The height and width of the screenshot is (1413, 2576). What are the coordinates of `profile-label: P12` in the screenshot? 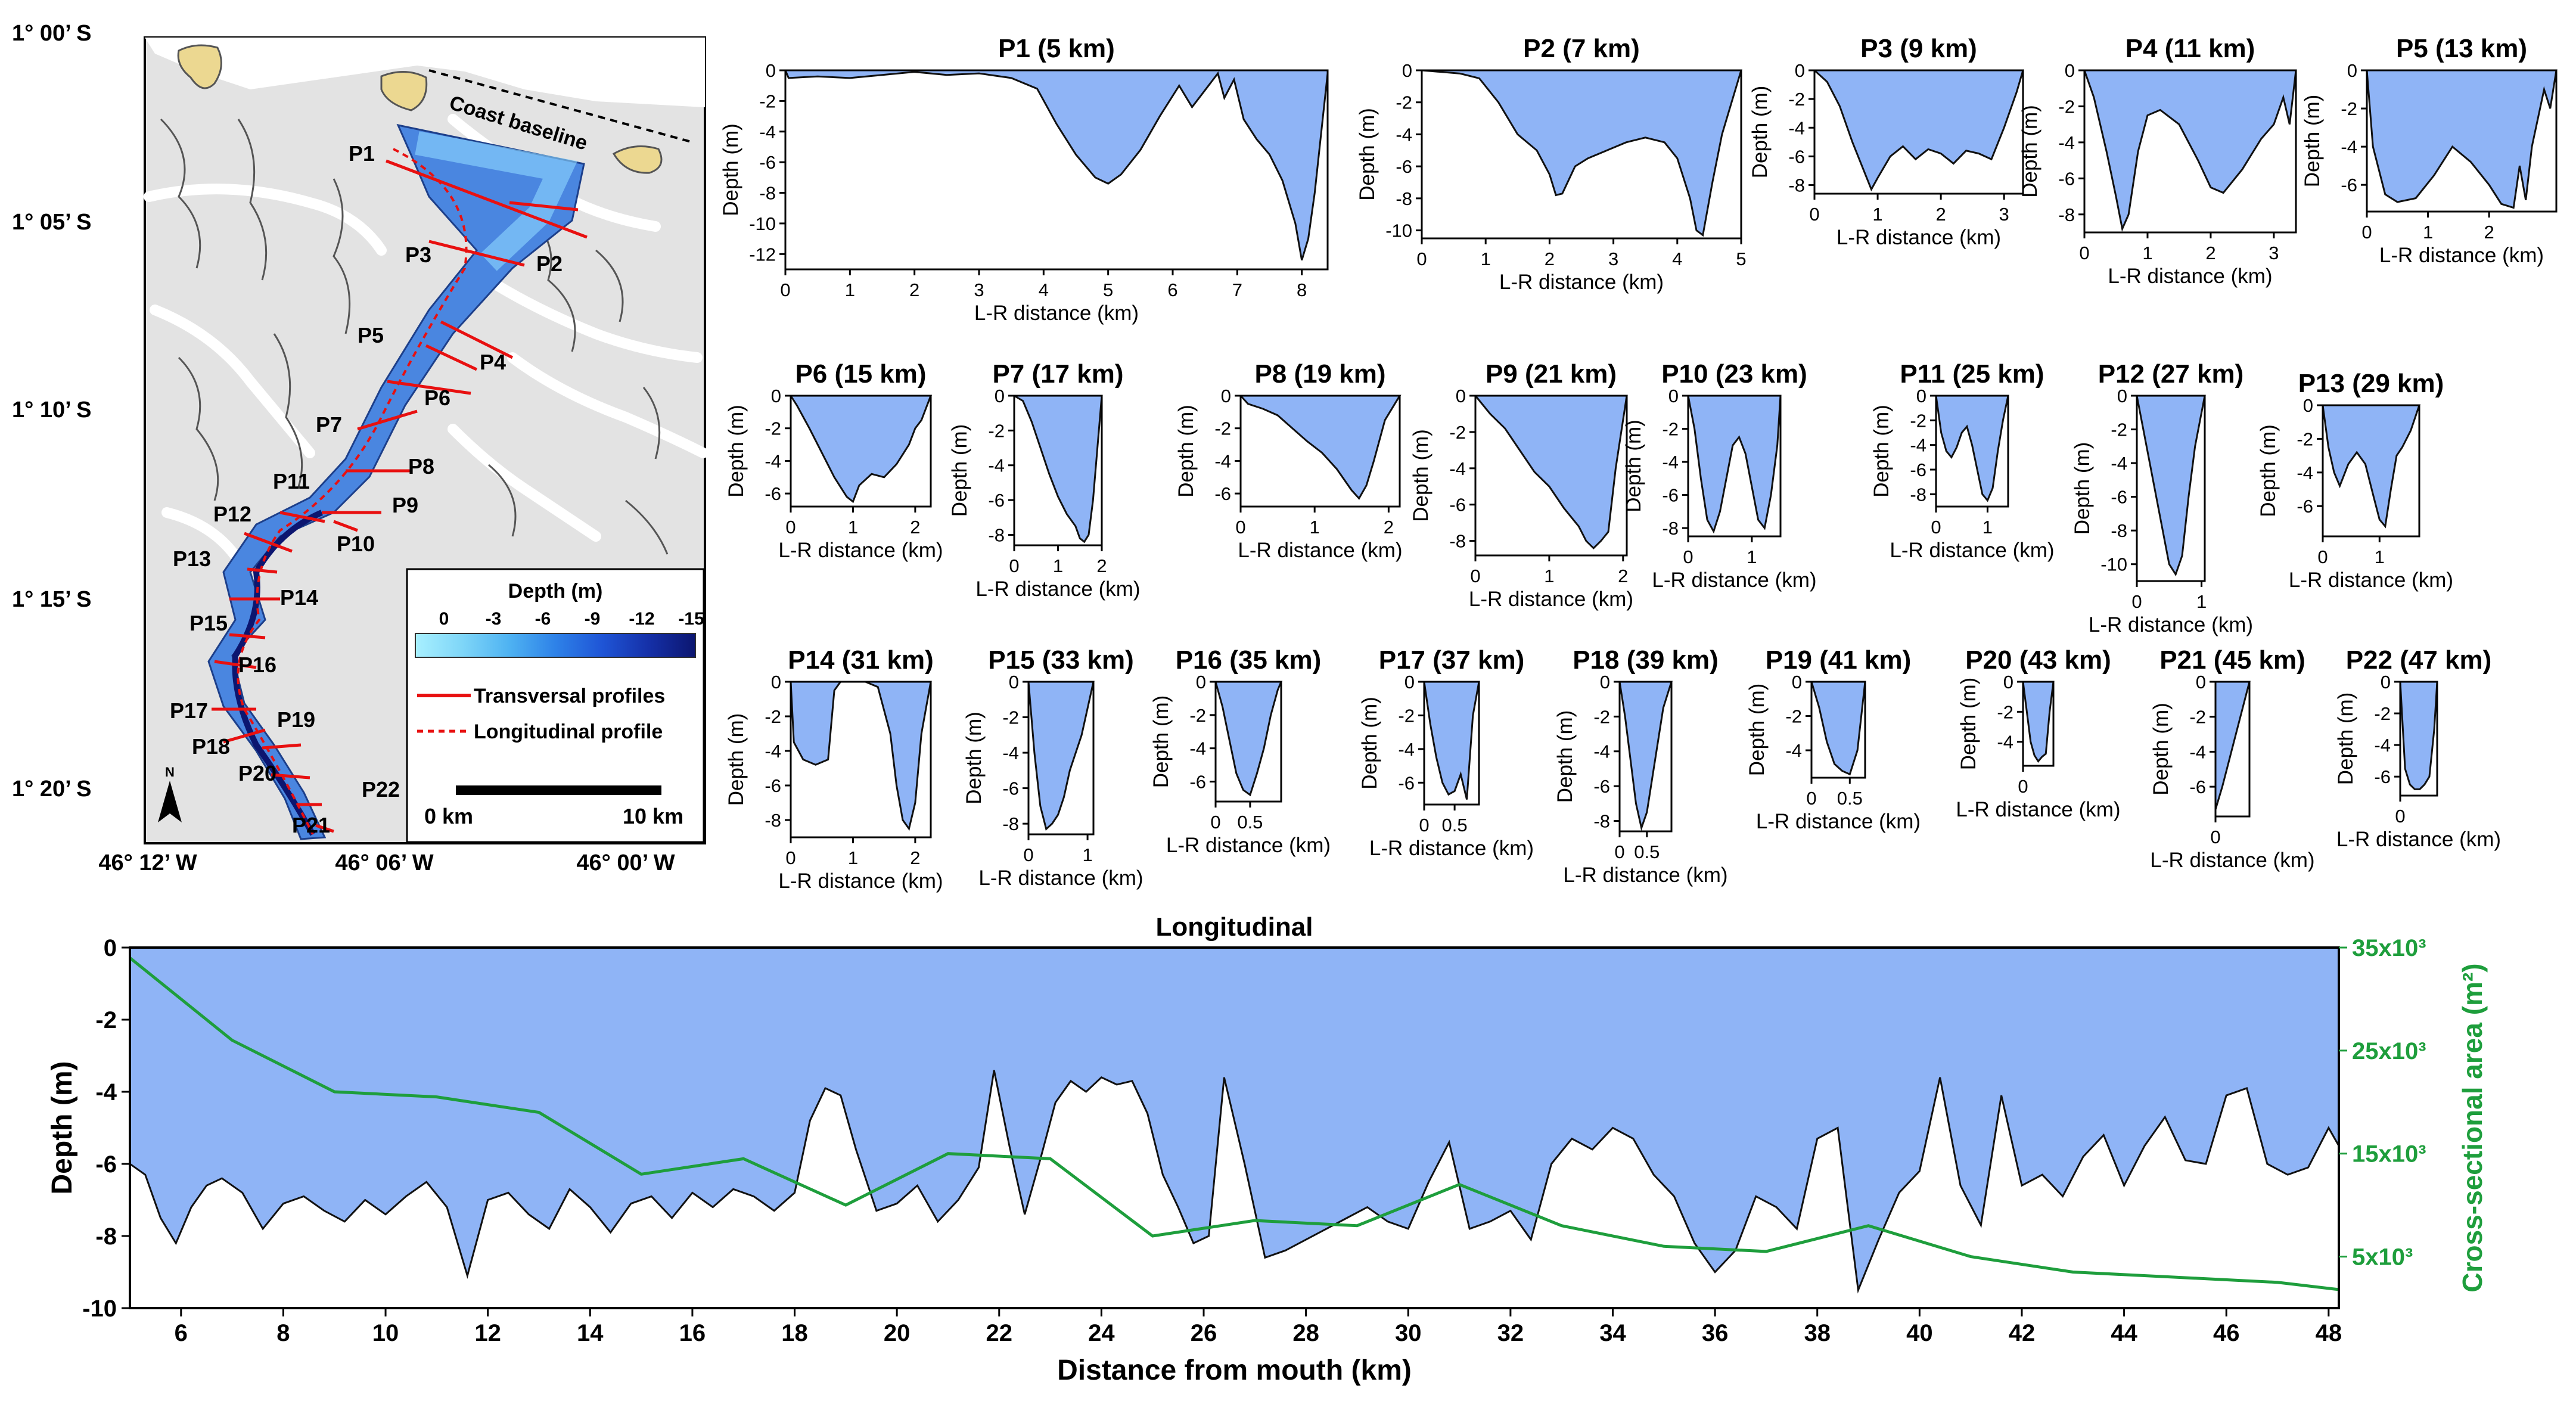 It's located at (232, 514).